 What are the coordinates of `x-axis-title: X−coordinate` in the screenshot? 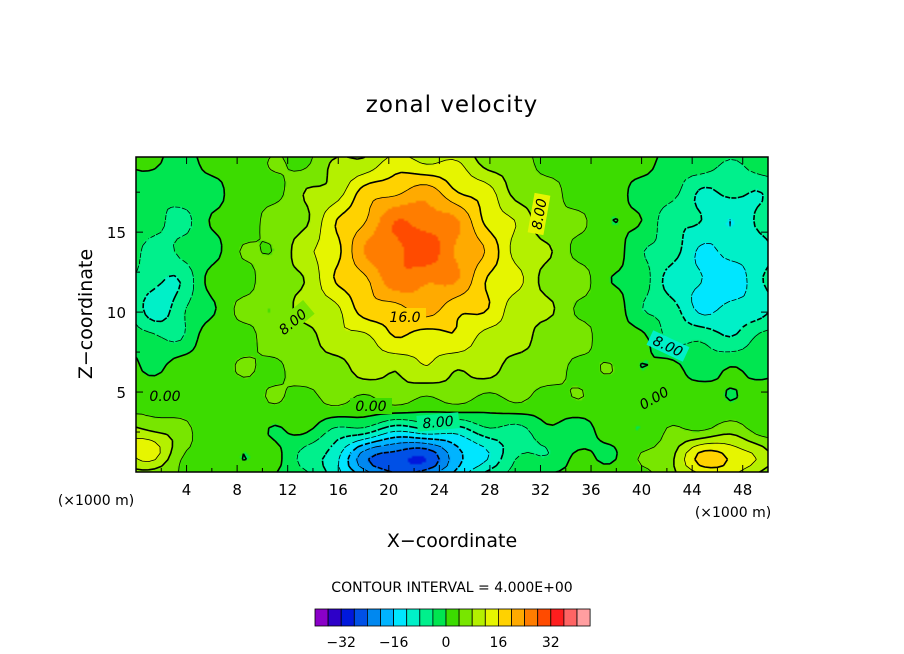 It's located at (452, 541).